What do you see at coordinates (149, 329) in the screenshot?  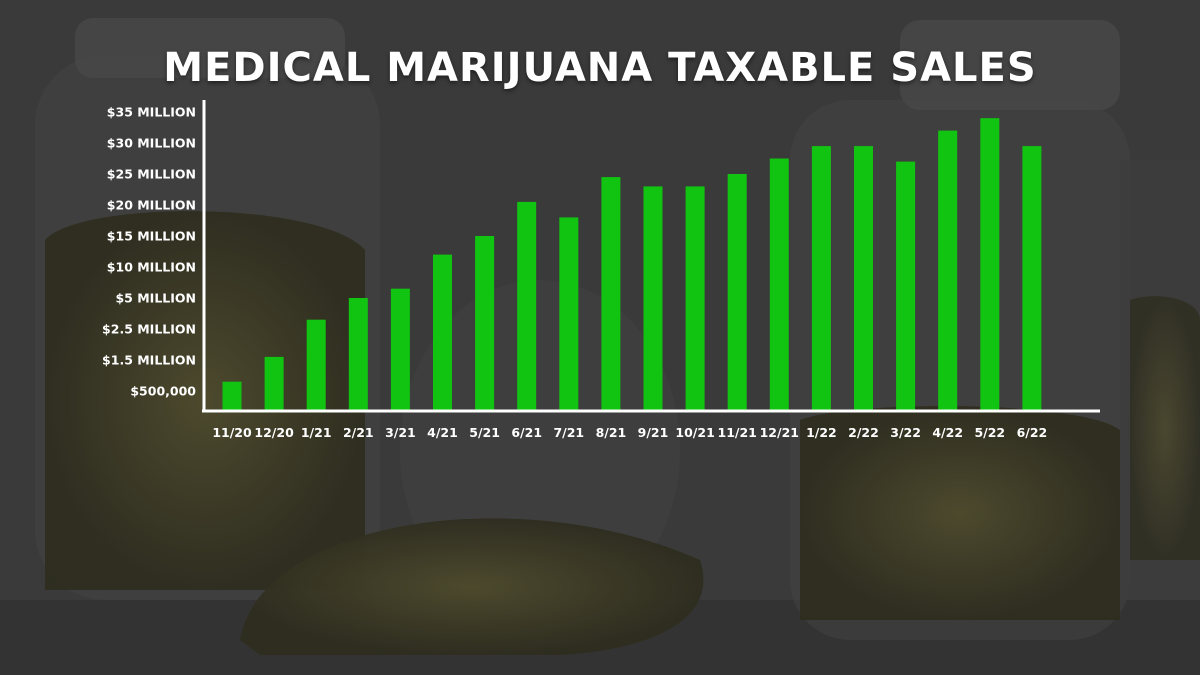 I see `y-tick-label: $2.5 MILLION` at bounding box center [149, 329].